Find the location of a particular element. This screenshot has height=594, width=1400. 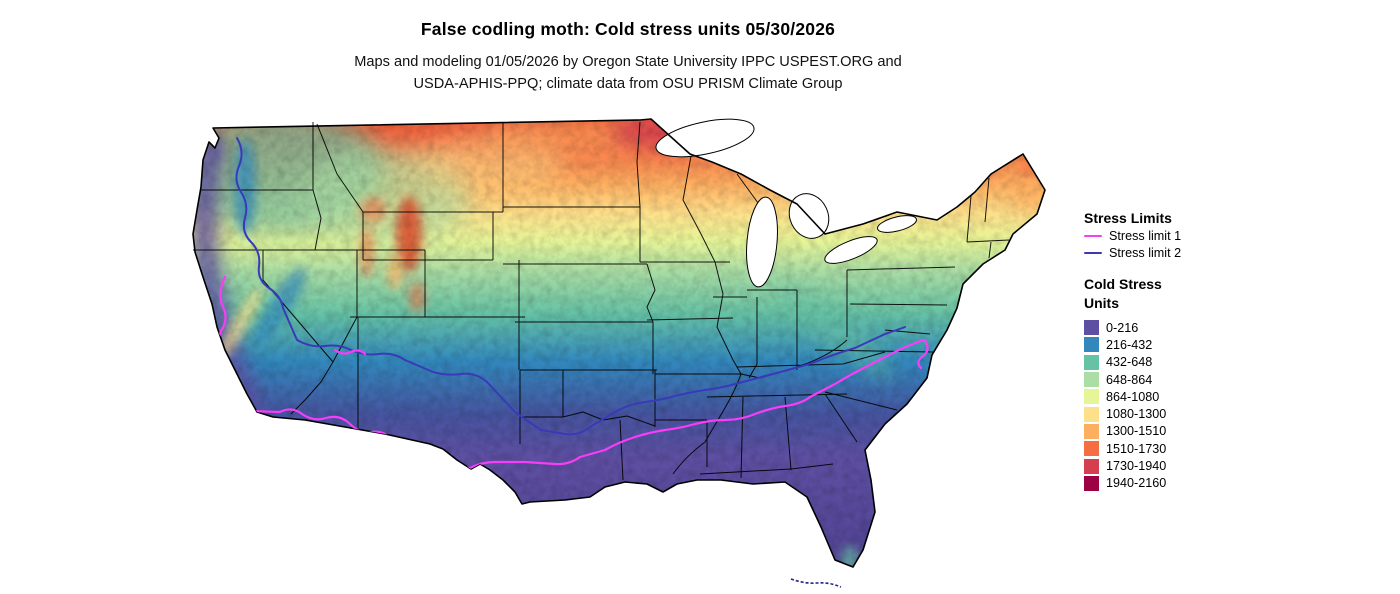

legend-bin-row: 1940-2160 is located at coordinates (1159, 483).